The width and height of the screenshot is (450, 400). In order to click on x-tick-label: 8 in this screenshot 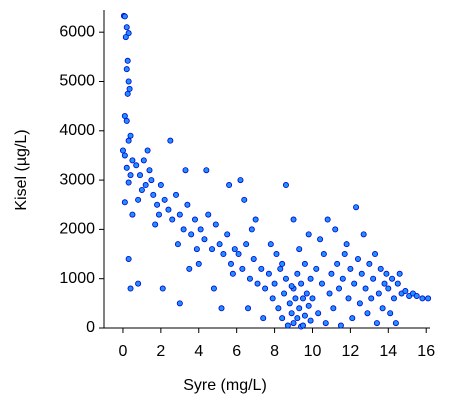, I will do `click(274, 351)`.